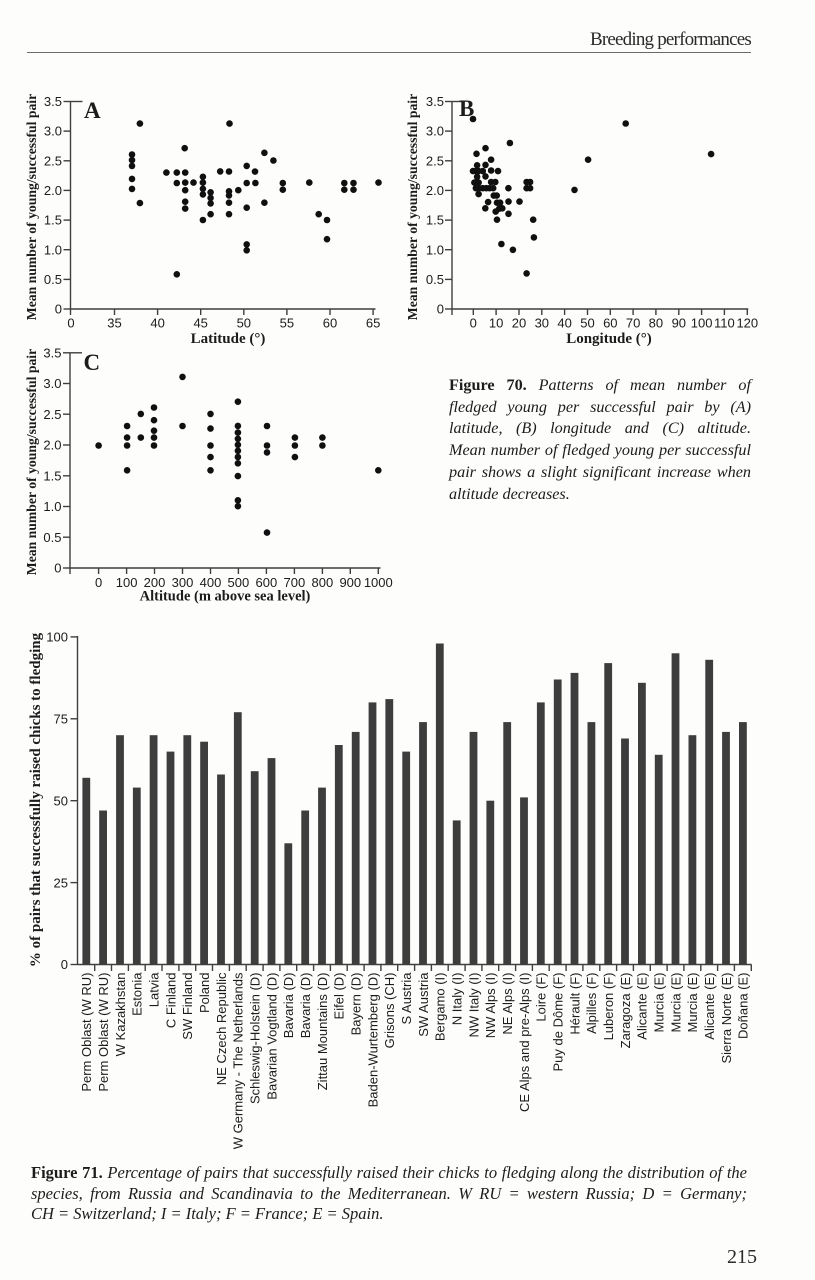  What do you see at coordinates (747, 322) in the screenshot?
I see `svg-text: 120` at bounding box center [747, 322].